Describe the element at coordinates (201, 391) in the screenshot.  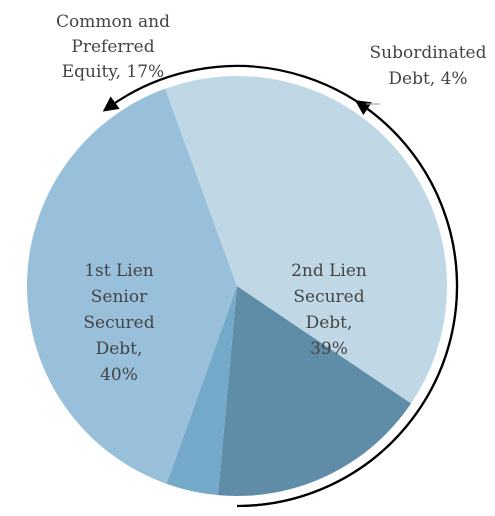
I see `pie-slice-subordinated-debt` at that location.